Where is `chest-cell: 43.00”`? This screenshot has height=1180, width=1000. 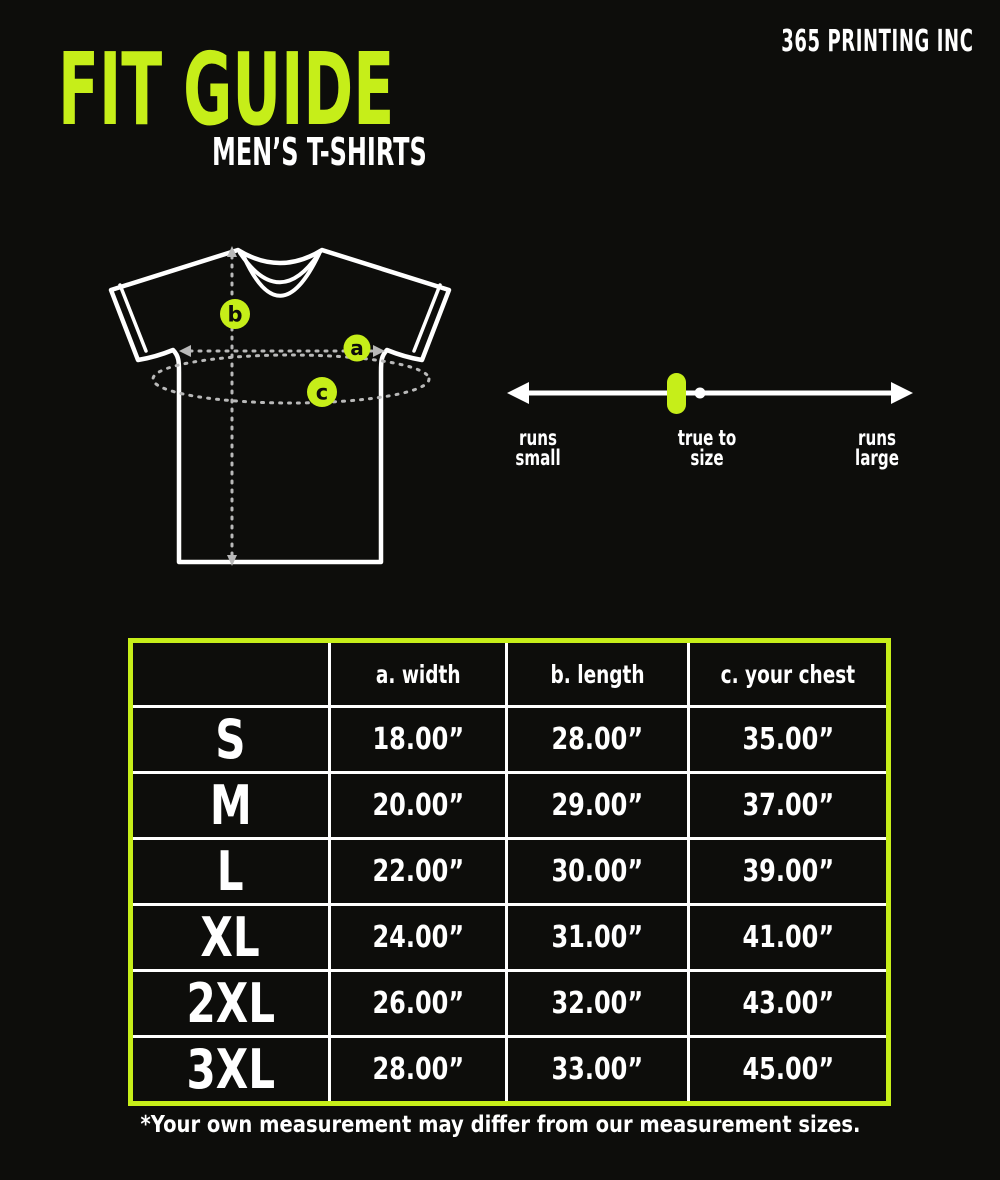
chest-cell: 43.00” is located at coordinates (788, 1003).